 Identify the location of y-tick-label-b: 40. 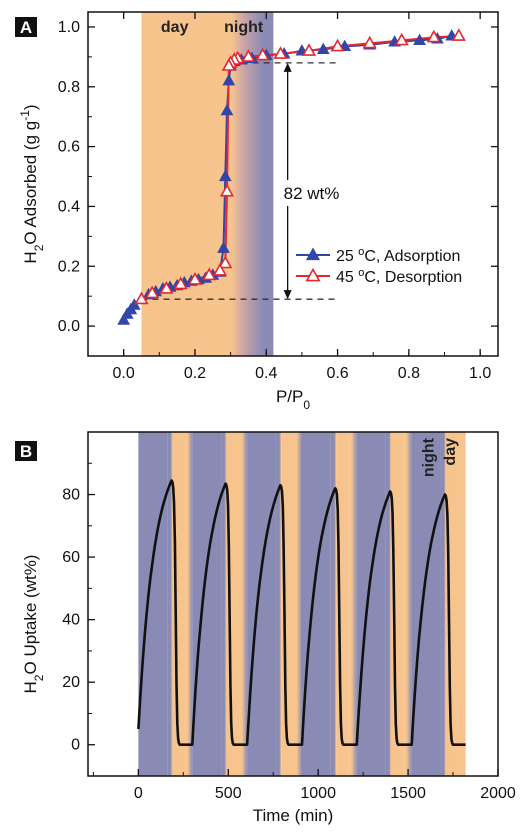
(71, 620).